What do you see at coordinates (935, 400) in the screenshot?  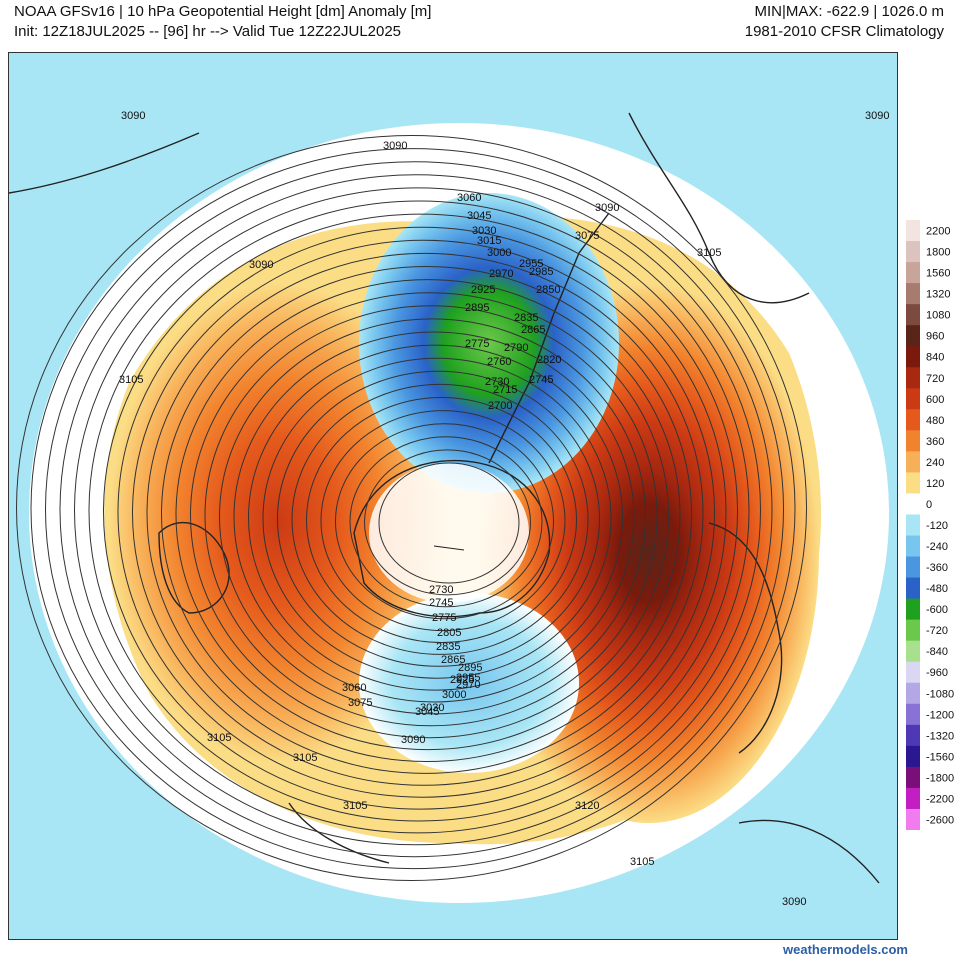 I see `scale-label: 600` at bounding box center [935, 400].